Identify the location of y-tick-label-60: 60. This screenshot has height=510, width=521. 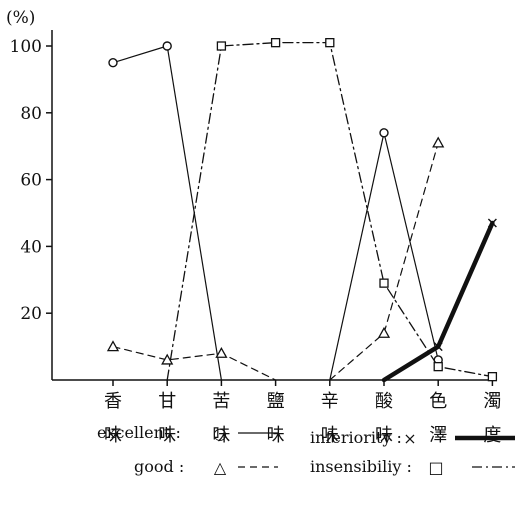
(31, 181).